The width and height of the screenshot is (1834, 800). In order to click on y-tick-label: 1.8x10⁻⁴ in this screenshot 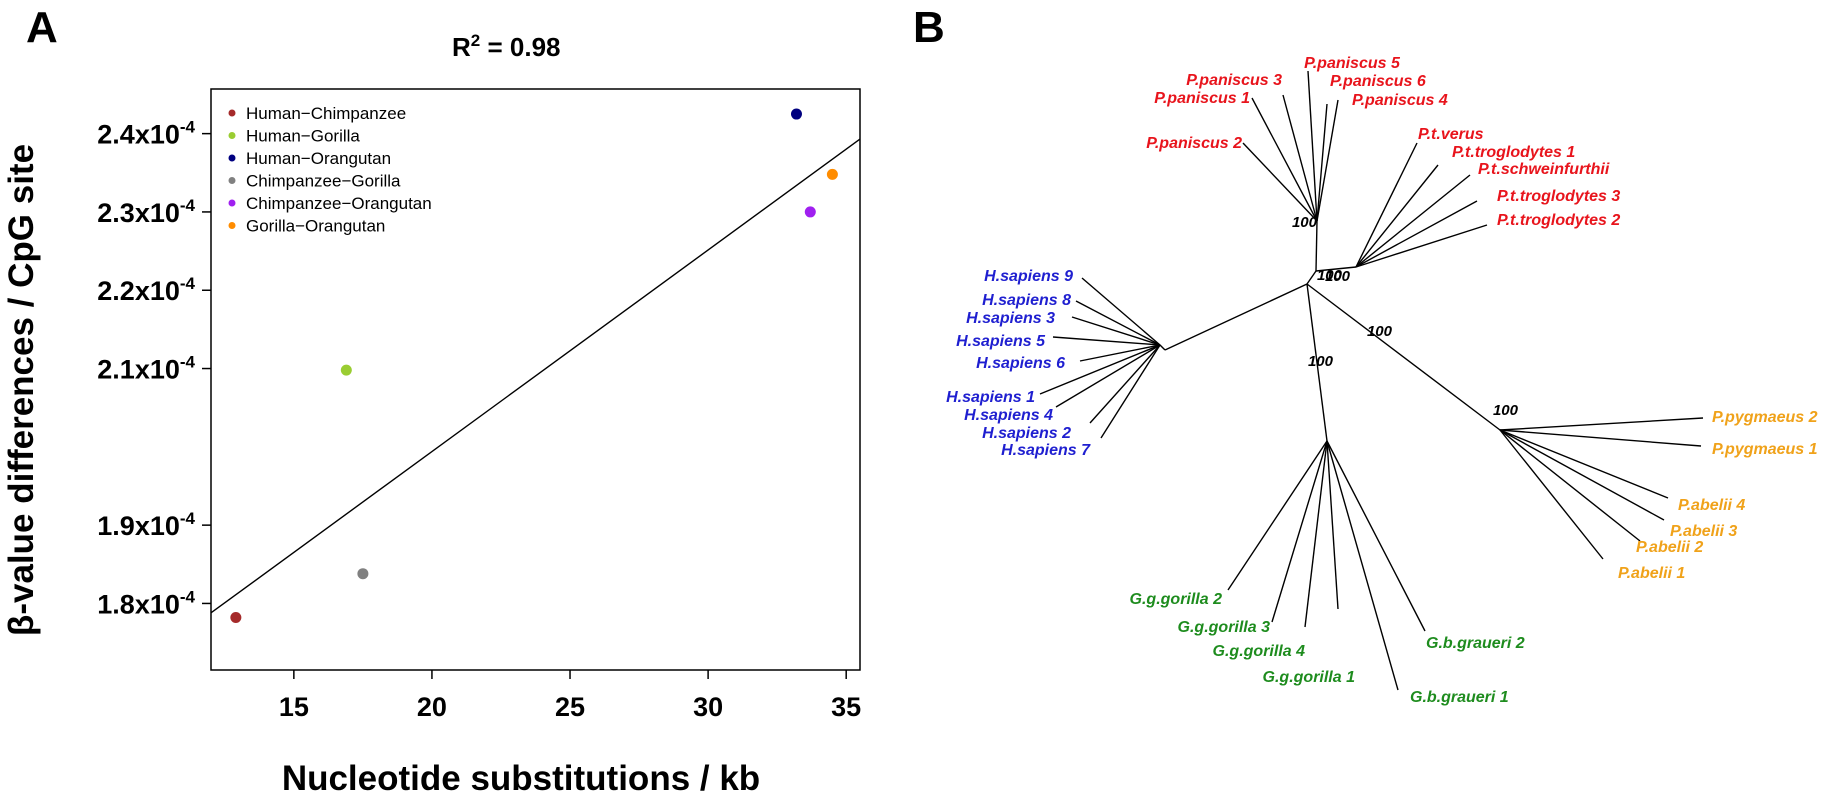, I will do `click(146, 603)`.